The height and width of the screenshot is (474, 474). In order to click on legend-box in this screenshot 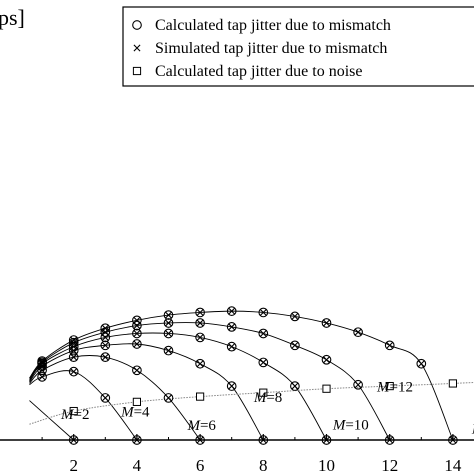, I will do `click(298, 46)`.